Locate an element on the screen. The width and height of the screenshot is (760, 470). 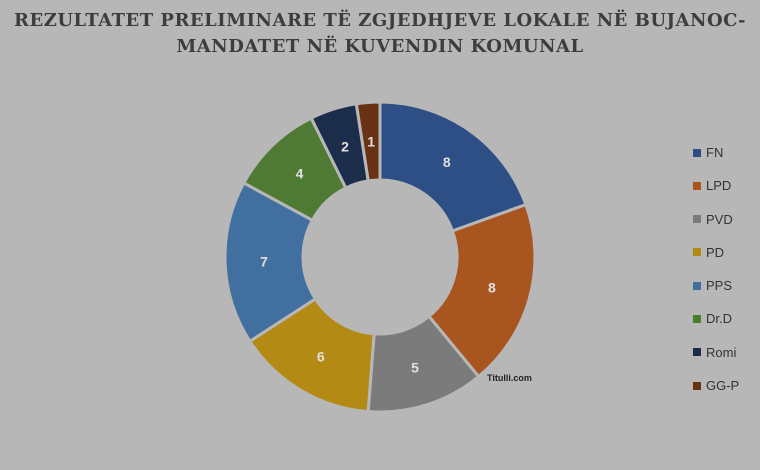
legend-label: Dr.D is located at coordinates (719, 319).